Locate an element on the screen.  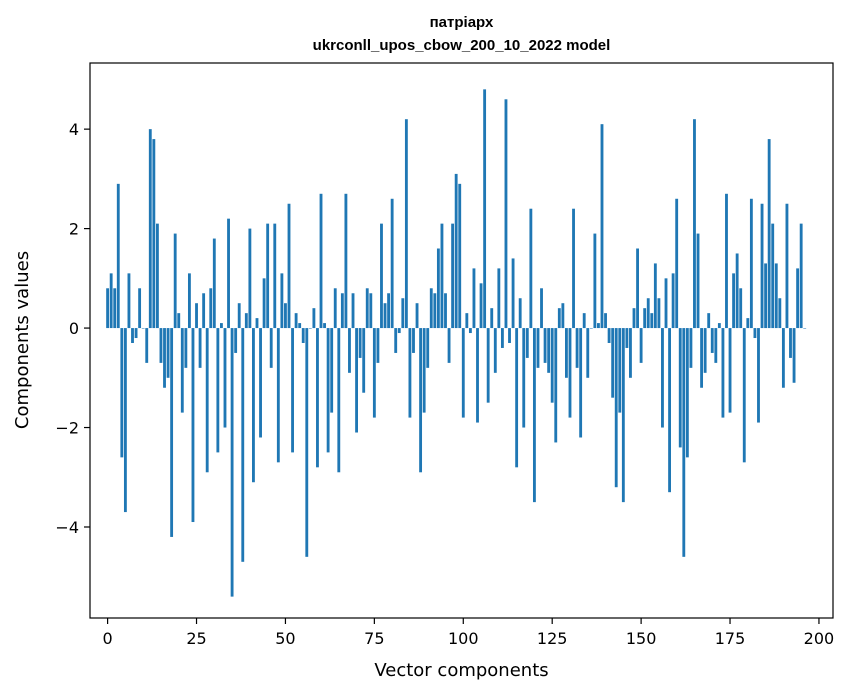
x-tick-label: 100 is located at coordinates (463, 638).